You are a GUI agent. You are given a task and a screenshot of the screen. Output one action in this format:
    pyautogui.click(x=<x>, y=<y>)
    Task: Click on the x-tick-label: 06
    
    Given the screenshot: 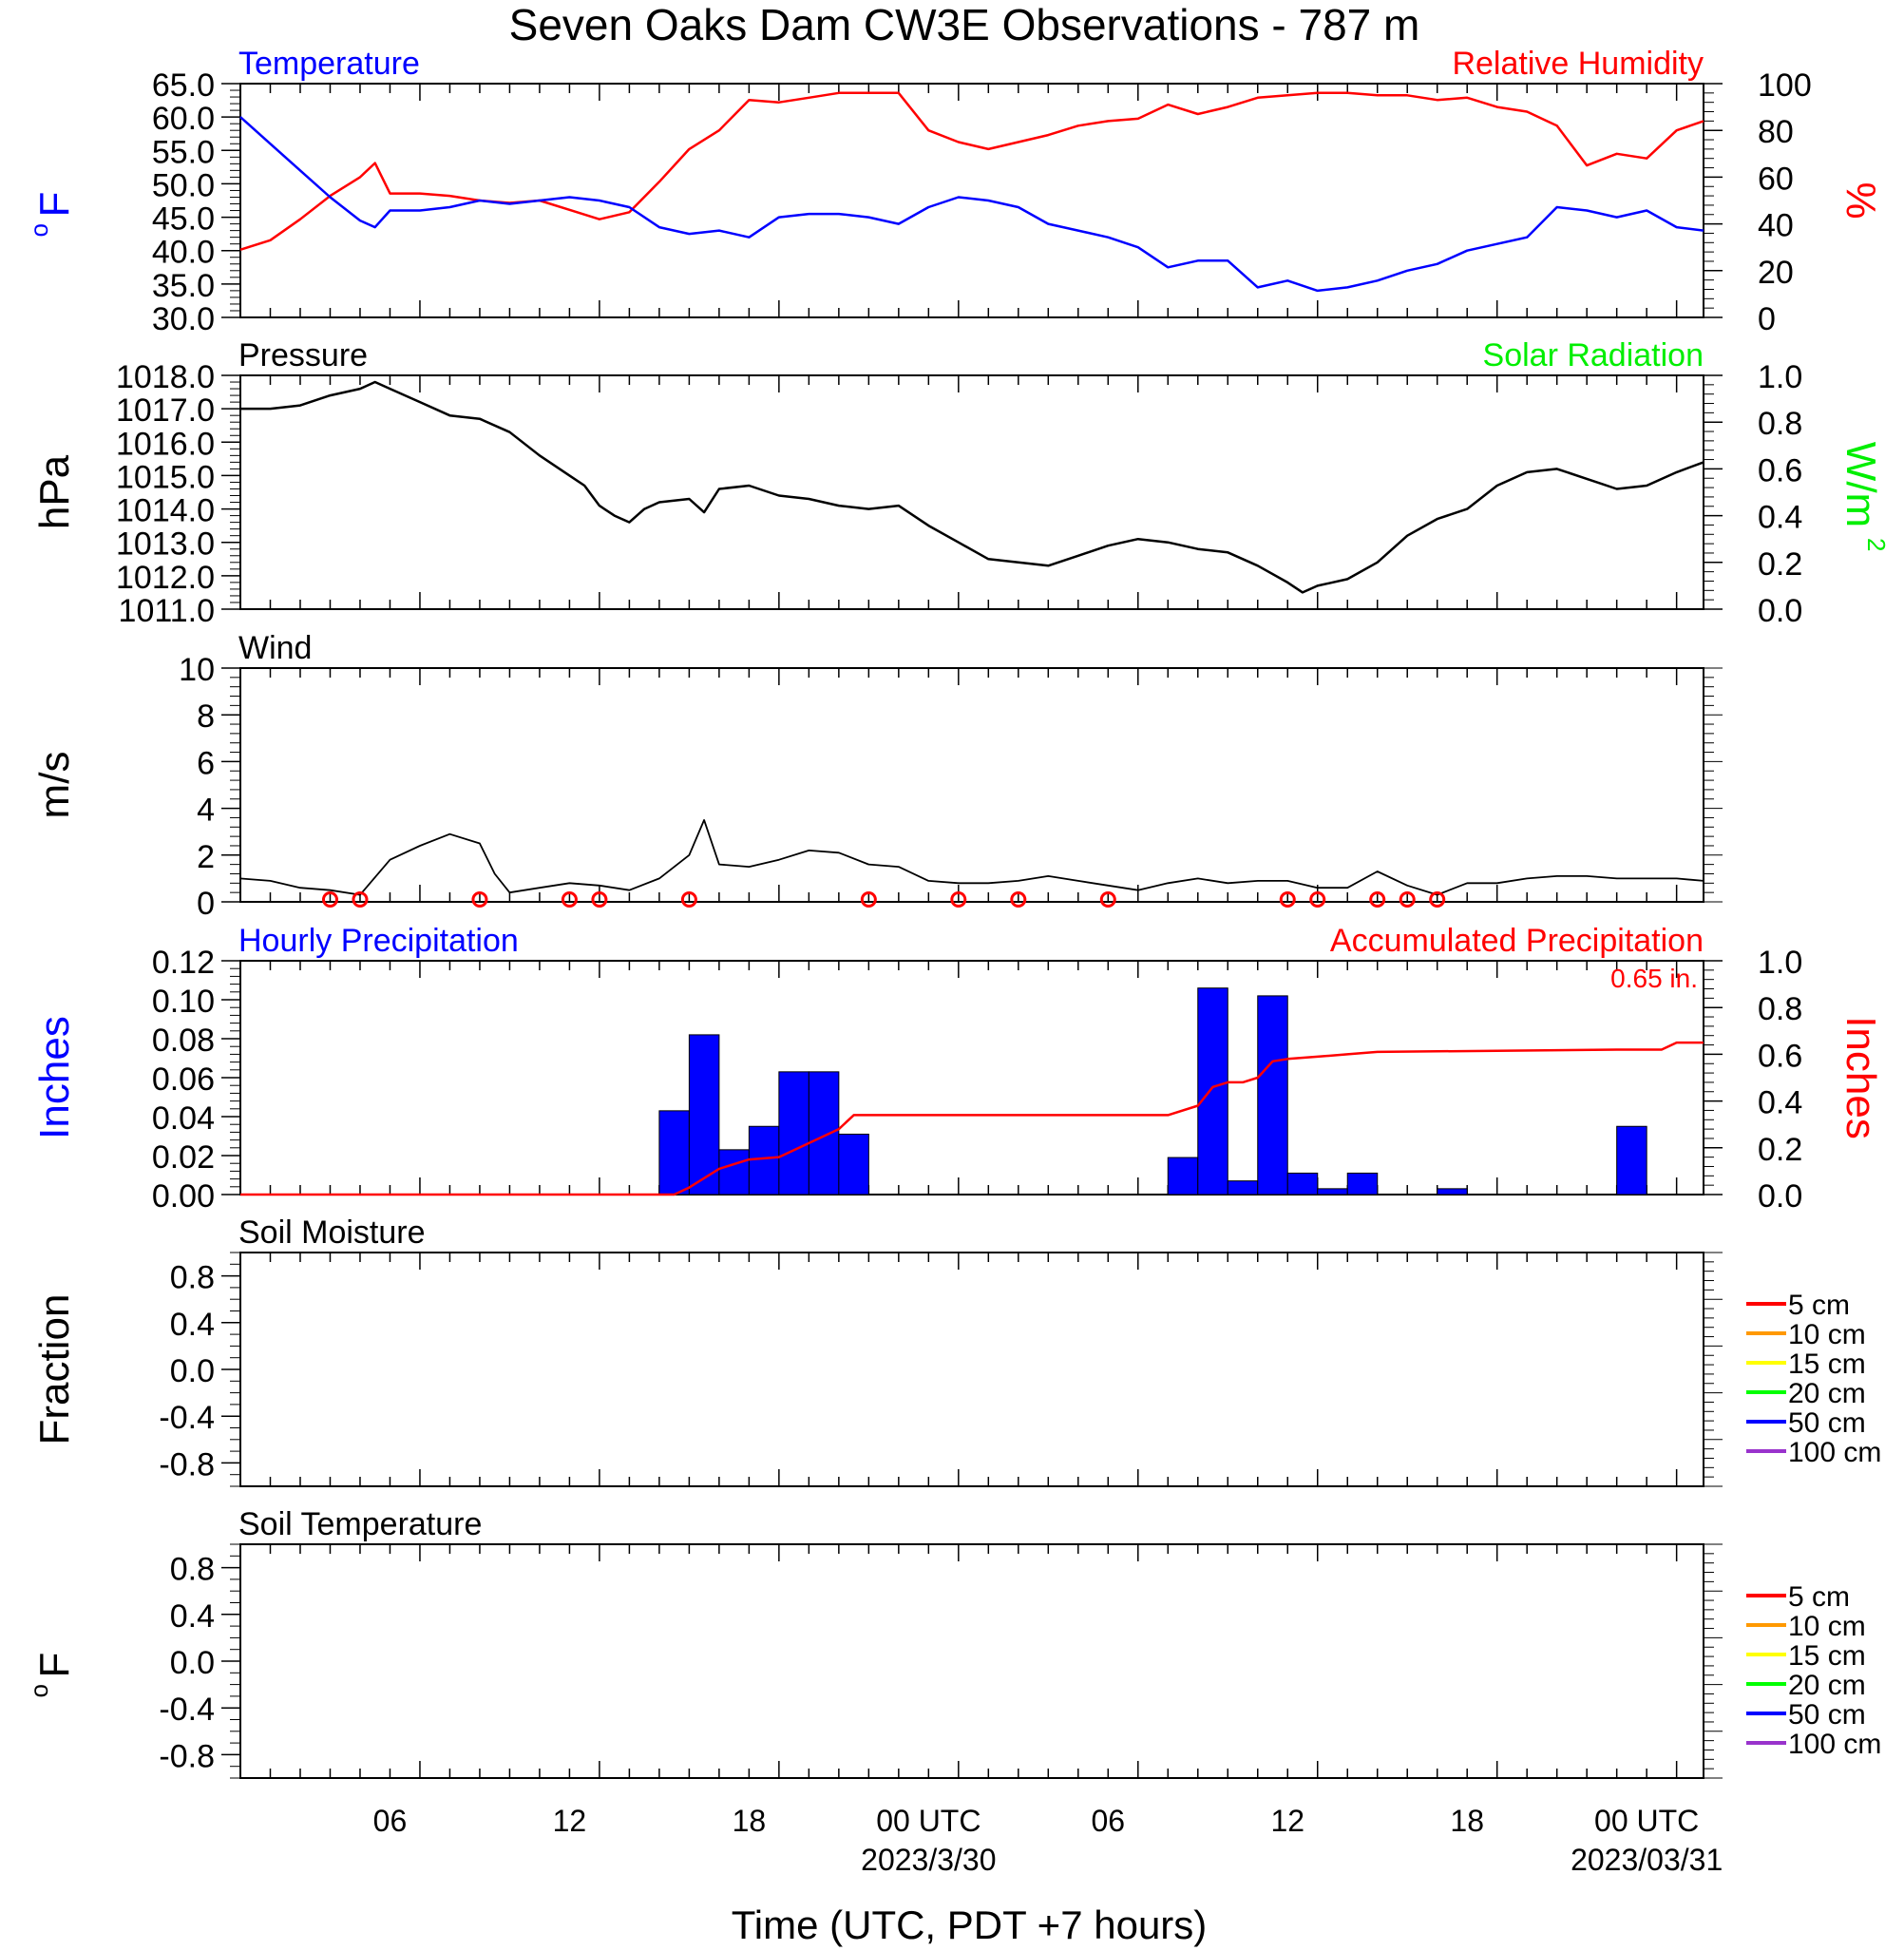 What is the action you would take?
    pyautogui.click(x=1108, y=1821)
    